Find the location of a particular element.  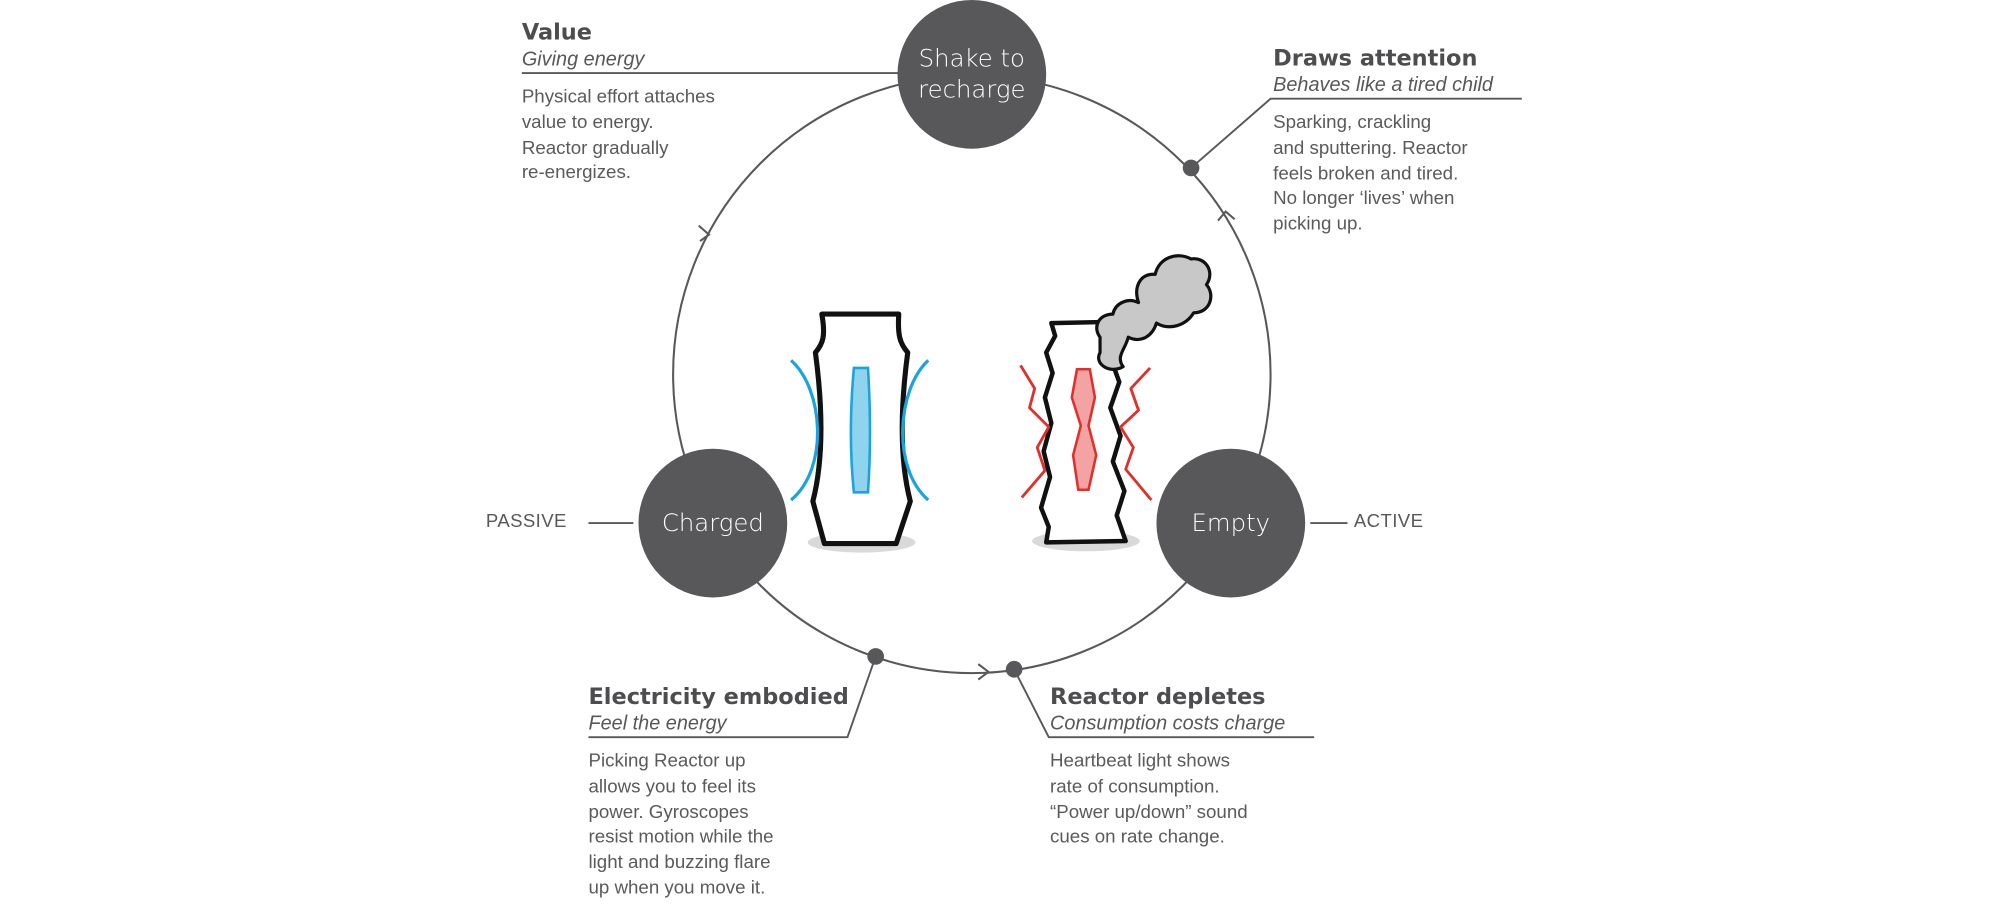

spark-left is located at coordinates (1035, 431).